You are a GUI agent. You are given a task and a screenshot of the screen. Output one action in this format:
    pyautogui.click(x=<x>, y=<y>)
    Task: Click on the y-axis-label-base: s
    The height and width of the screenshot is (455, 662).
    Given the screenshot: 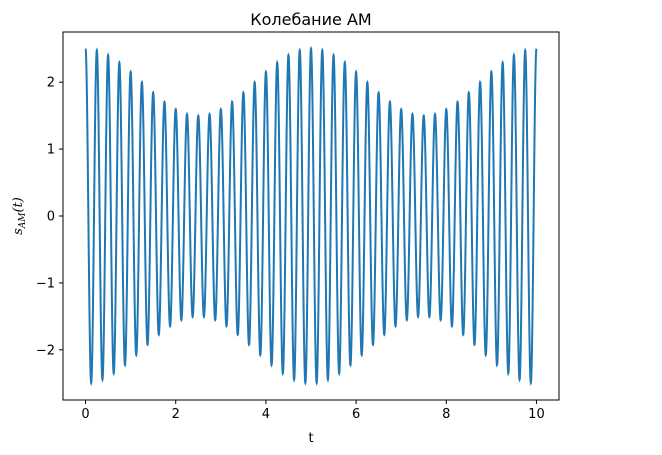 What is the action you would take?
    pyautogui.click(x=18, y=231)
    